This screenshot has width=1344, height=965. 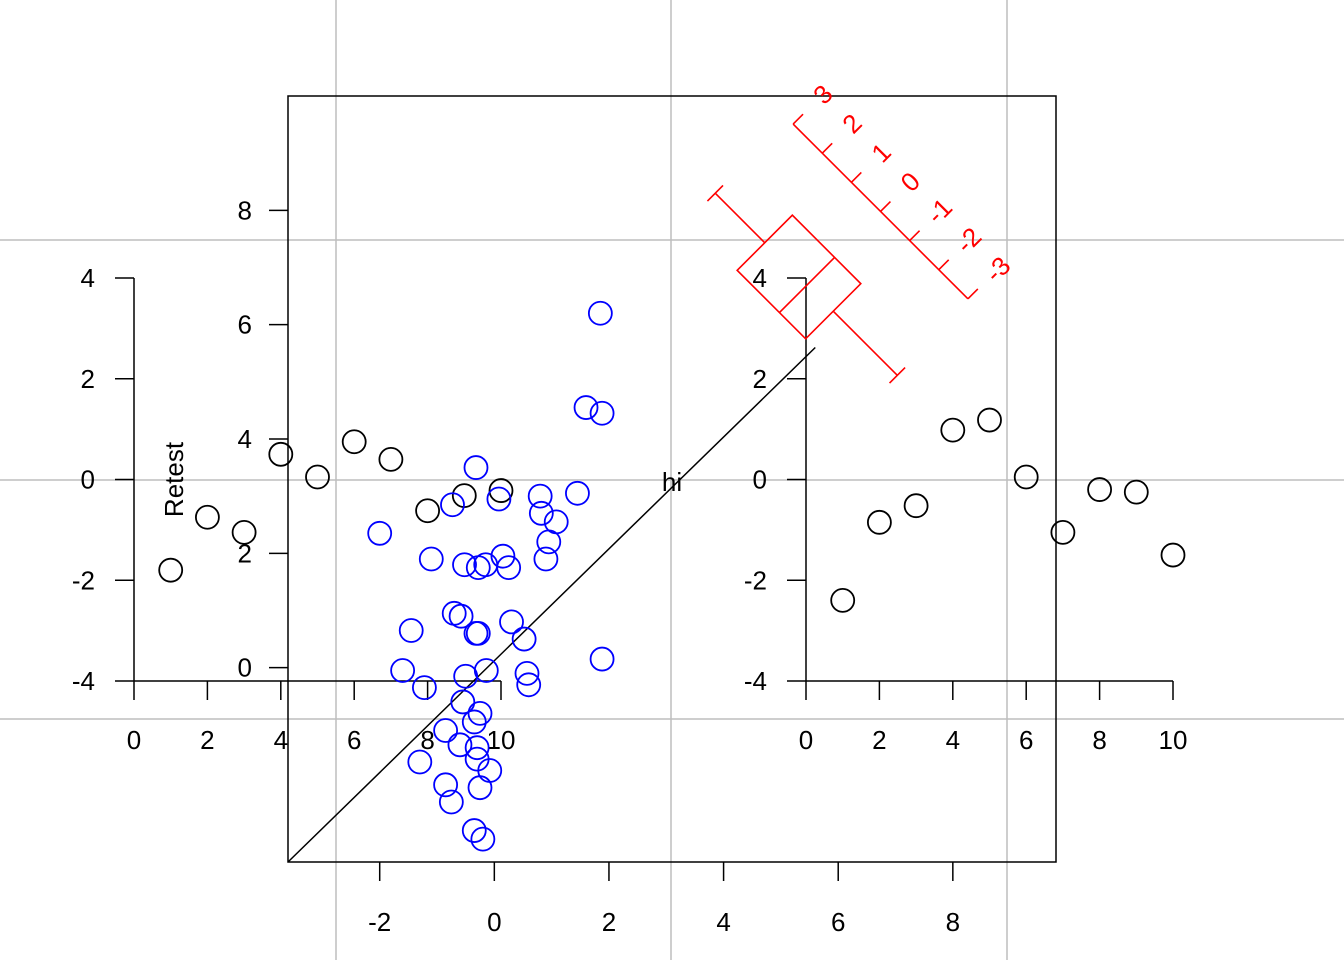 I want to click on box-lower-whisker, so click(x=865, y=343).